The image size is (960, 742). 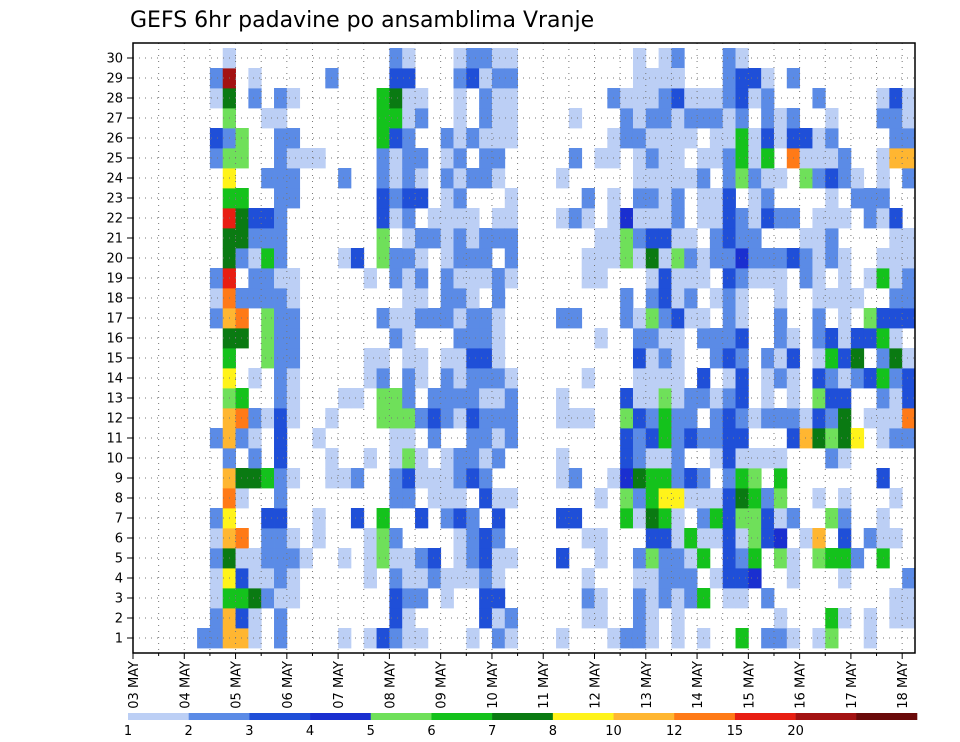 What do you see at coordinates (852, 685) in the screenshot?
I see `x-tick-label: 17 MAY` at bounding box center [852, 685].